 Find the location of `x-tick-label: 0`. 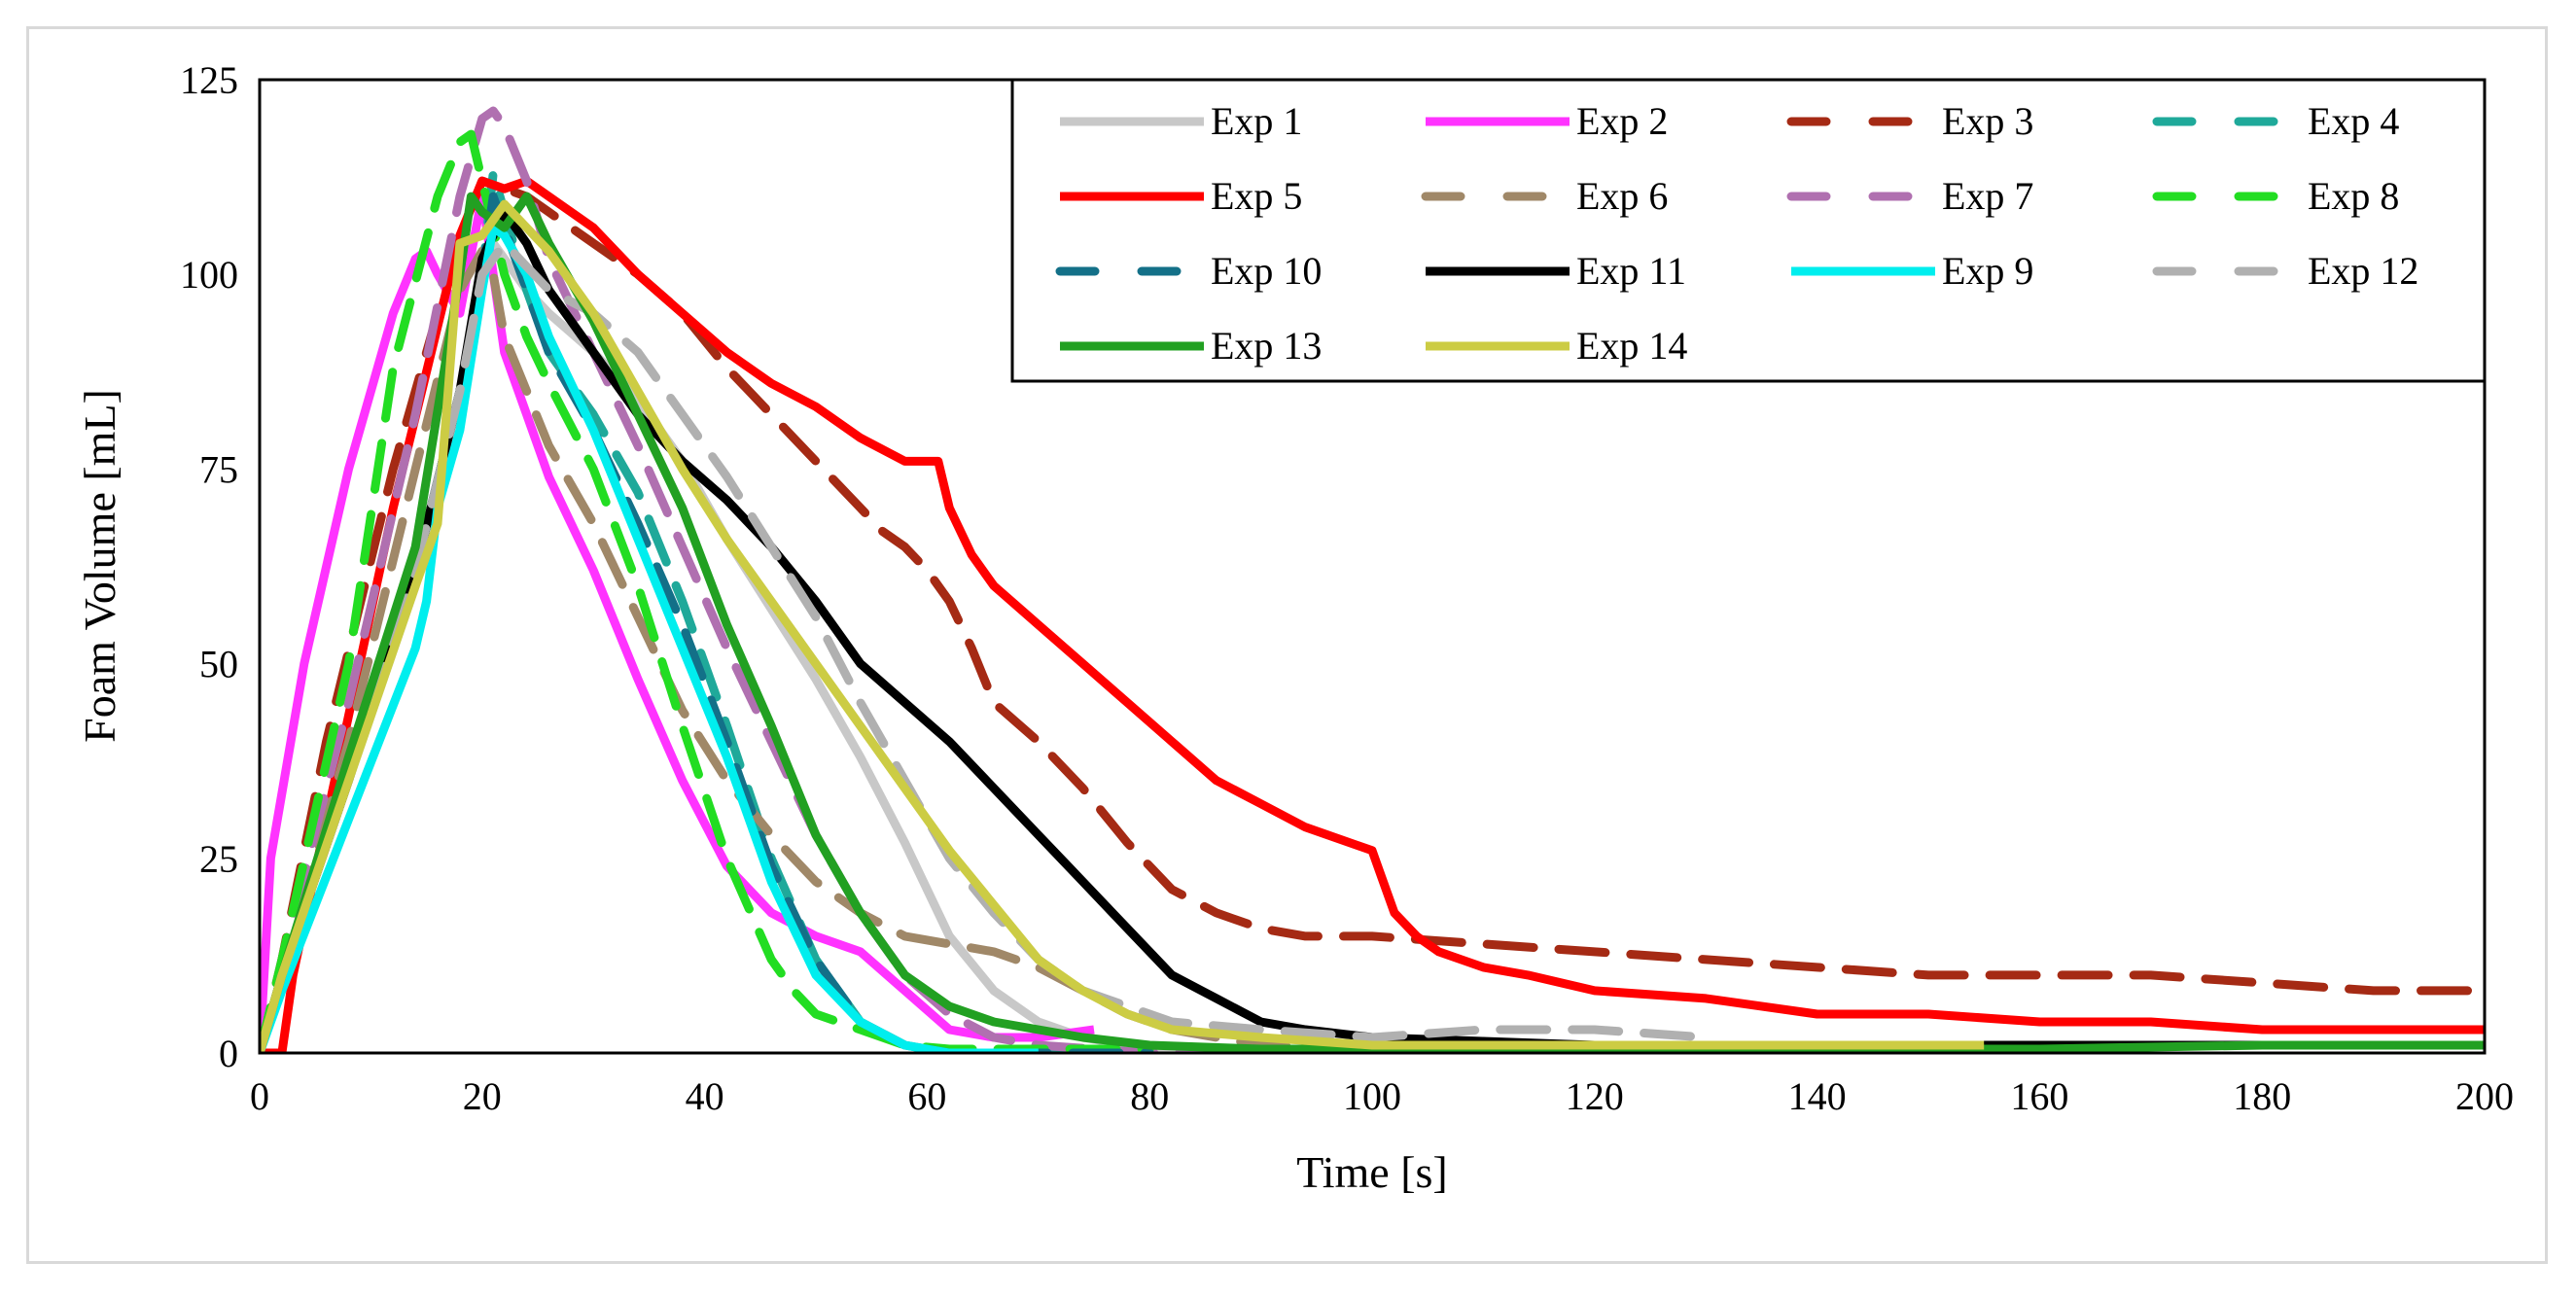

x-tick-label: 0 is located at coordinates (259, 1096).